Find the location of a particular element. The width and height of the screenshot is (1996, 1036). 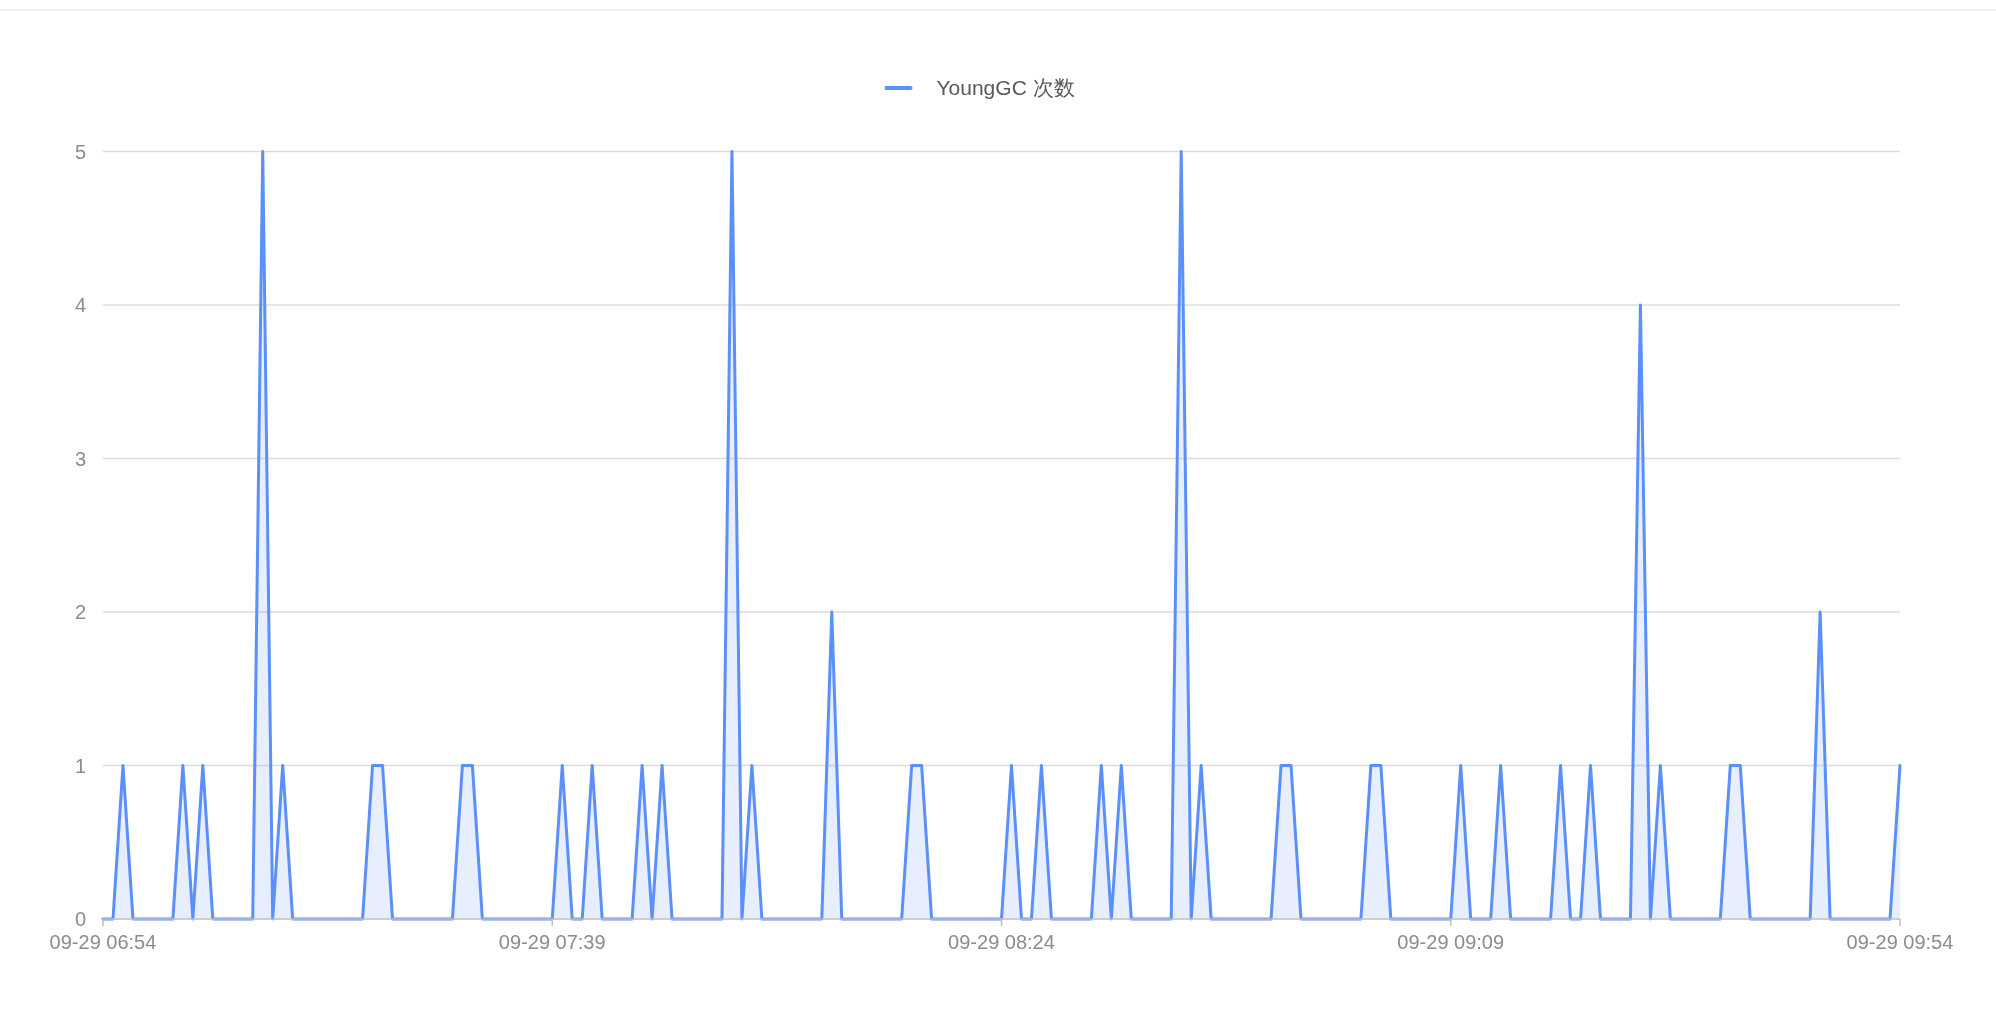

y-tick-label: 4 is located at coordinates (80, 305).